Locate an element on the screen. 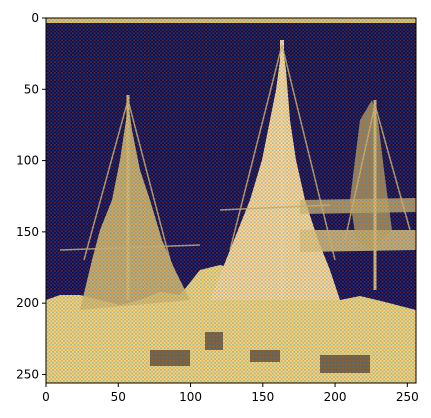  x-axis: 0 50 100 150 200 250 is located at coordinates (230, 393).